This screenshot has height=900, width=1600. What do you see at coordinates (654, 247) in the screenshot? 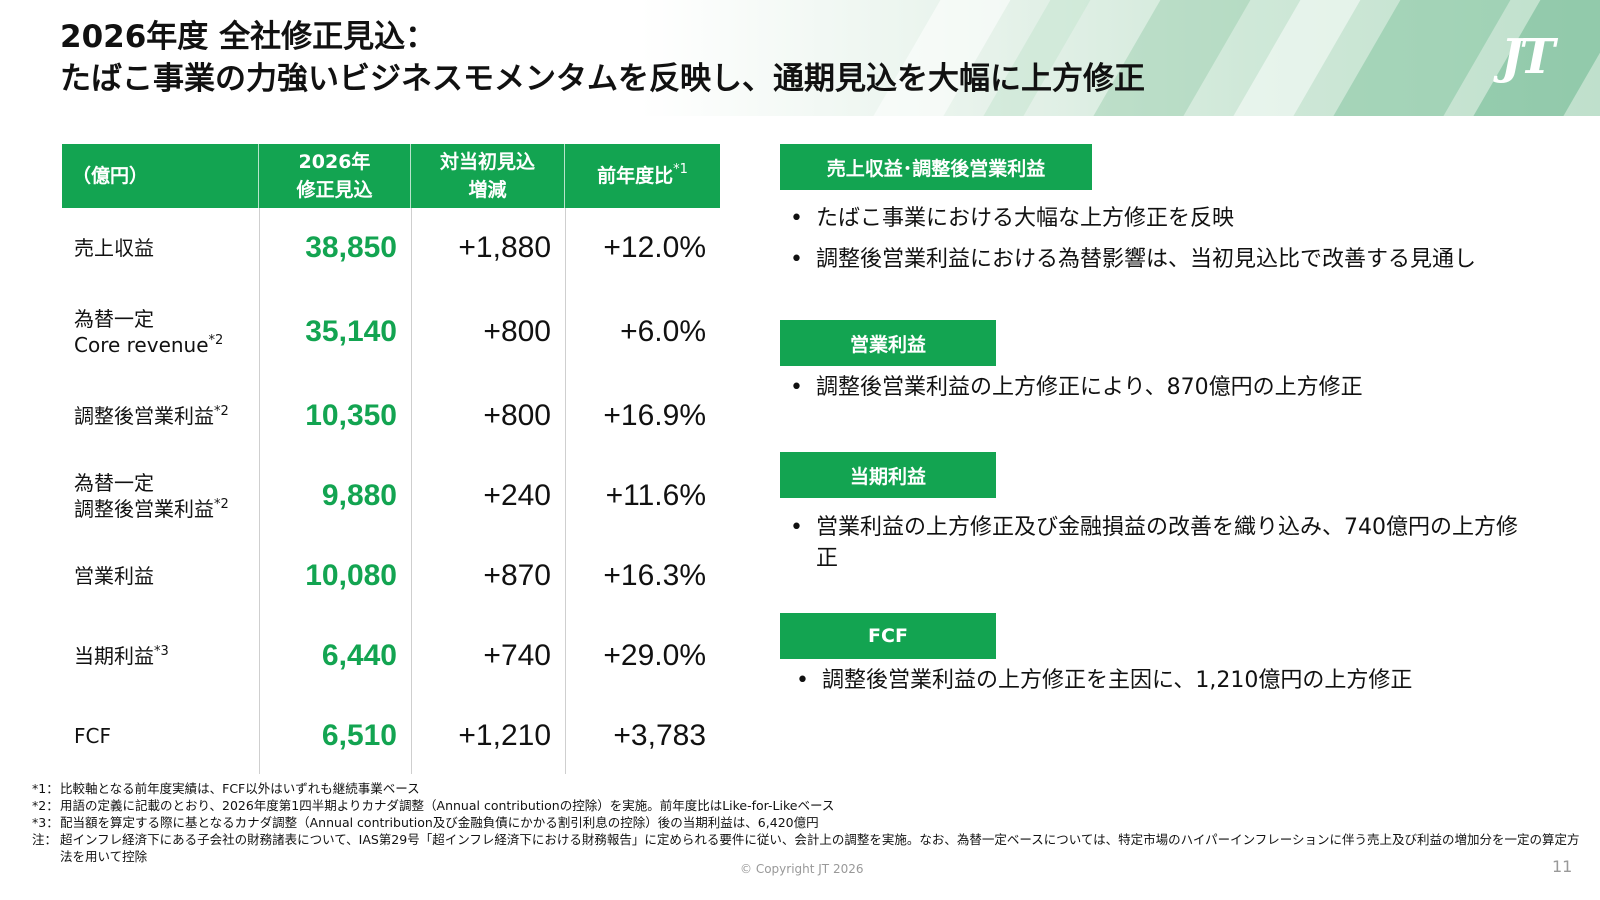
I see `yoy-value: +12.0%` at bounding box center [654, 247].